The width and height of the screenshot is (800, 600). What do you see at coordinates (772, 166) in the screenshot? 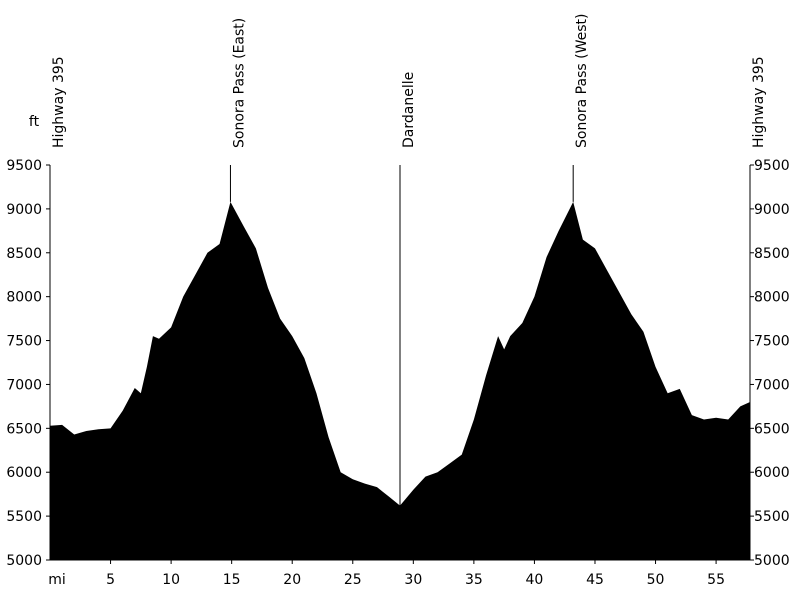
I see `y2-tick-label: 9500` at bounding box center [772, 166].